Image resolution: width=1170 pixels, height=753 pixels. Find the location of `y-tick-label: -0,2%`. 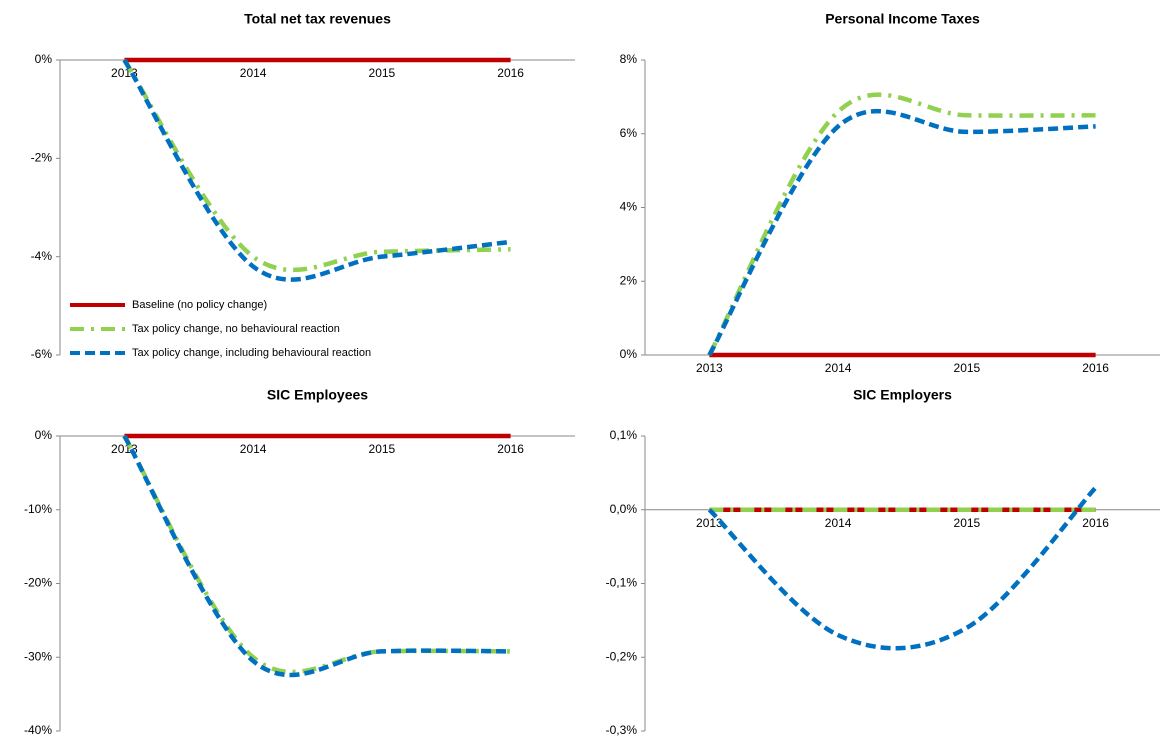

y-tick-label: -0,2% is located at coordinates (622, 656).